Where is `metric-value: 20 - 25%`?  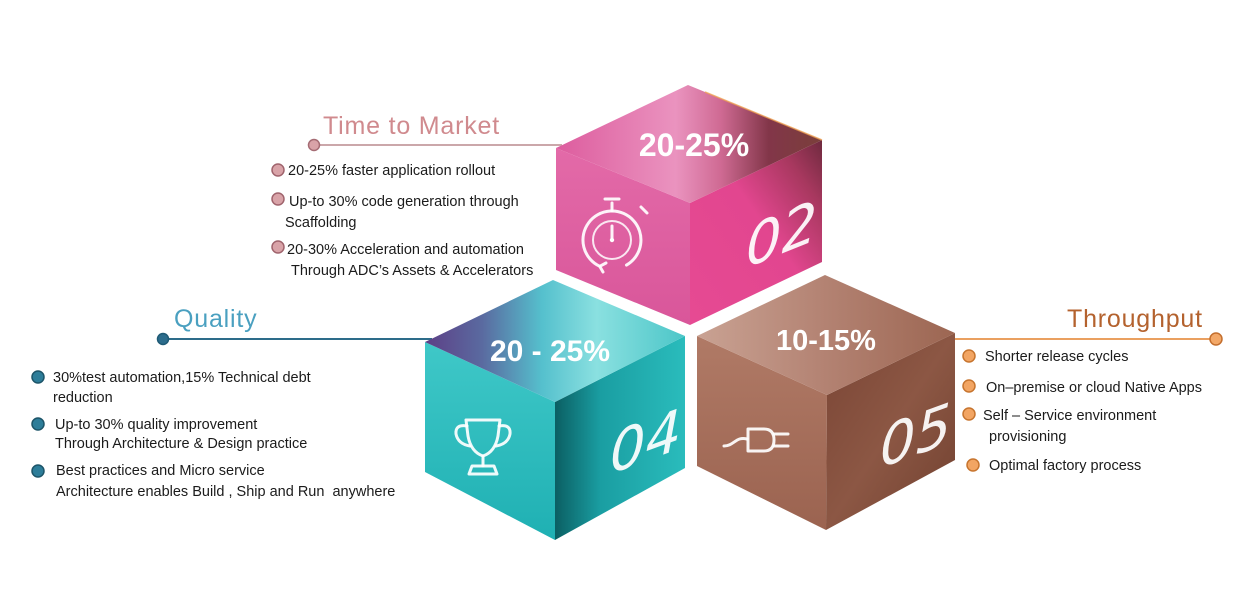
metric-value: 20 - 25% is located at coordinates (550, 351).